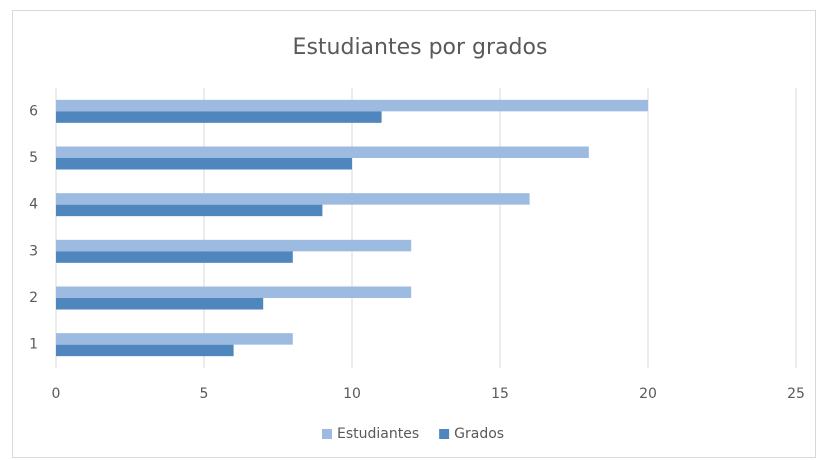  What do you see at coordinates (33, 298) in the screenshot?
I see `y-tick-label: 2` at bounding box center [33, 298].